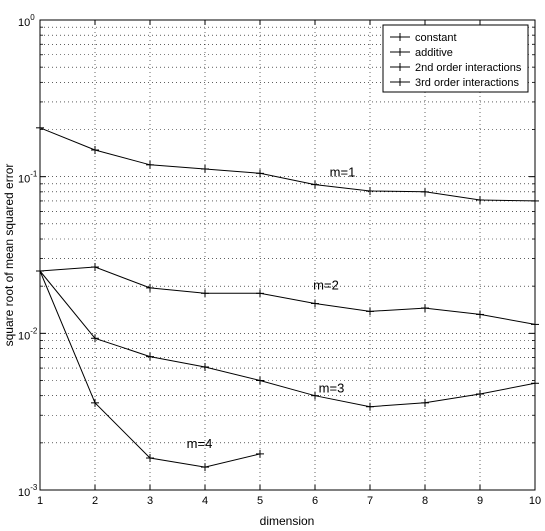 The height and width of the screenshot is (531, 545). Describe the element at coordinates (480, 501) in the screenshot. I see `x-tick-label: 9` at that location.